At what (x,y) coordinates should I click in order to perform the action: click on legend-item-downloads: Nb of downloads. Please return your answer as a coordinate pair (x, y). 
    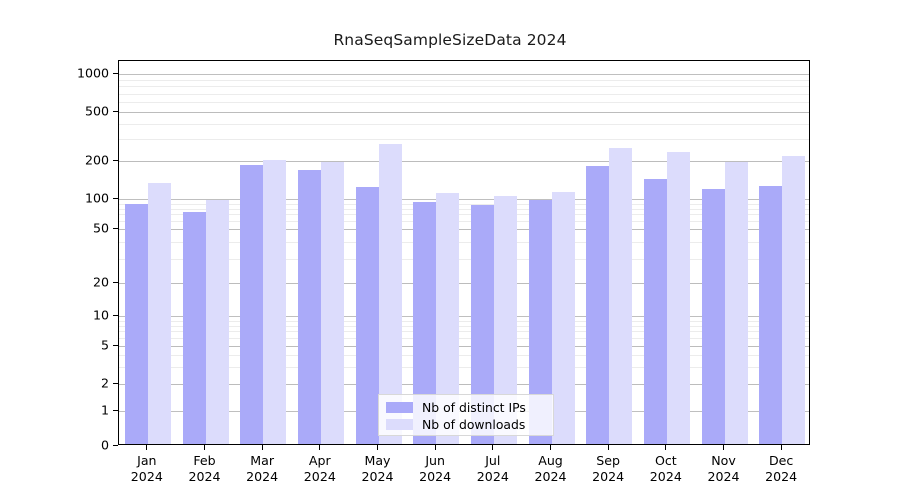
    Looking at the image, I should click on (466, 424).